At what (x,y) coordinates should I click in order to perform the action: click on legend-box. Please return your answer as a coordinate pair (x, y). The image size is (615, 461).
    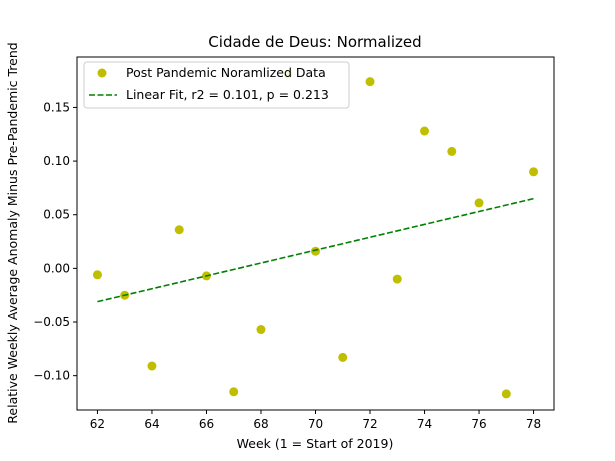
    Looking at the image, I should click on (216, 85).